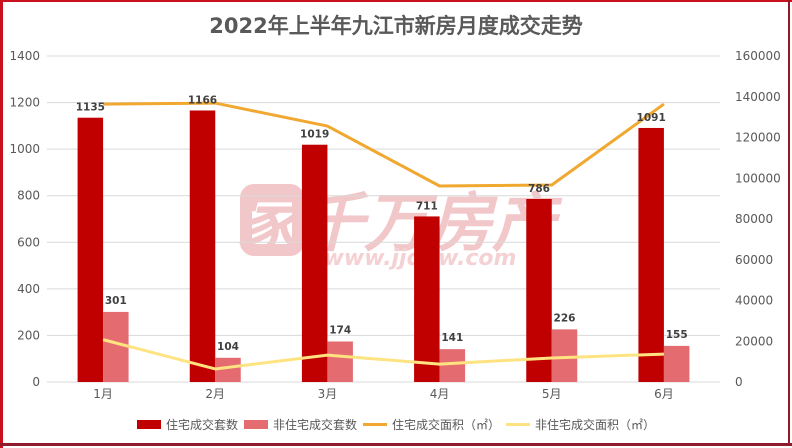 Image resolution: width=792 pixels, height=448 pixels. What do you see at coordinates (758, 138) in the screenshot?
I see `y-right-tick: 120000` at bounding box center [758, 138].